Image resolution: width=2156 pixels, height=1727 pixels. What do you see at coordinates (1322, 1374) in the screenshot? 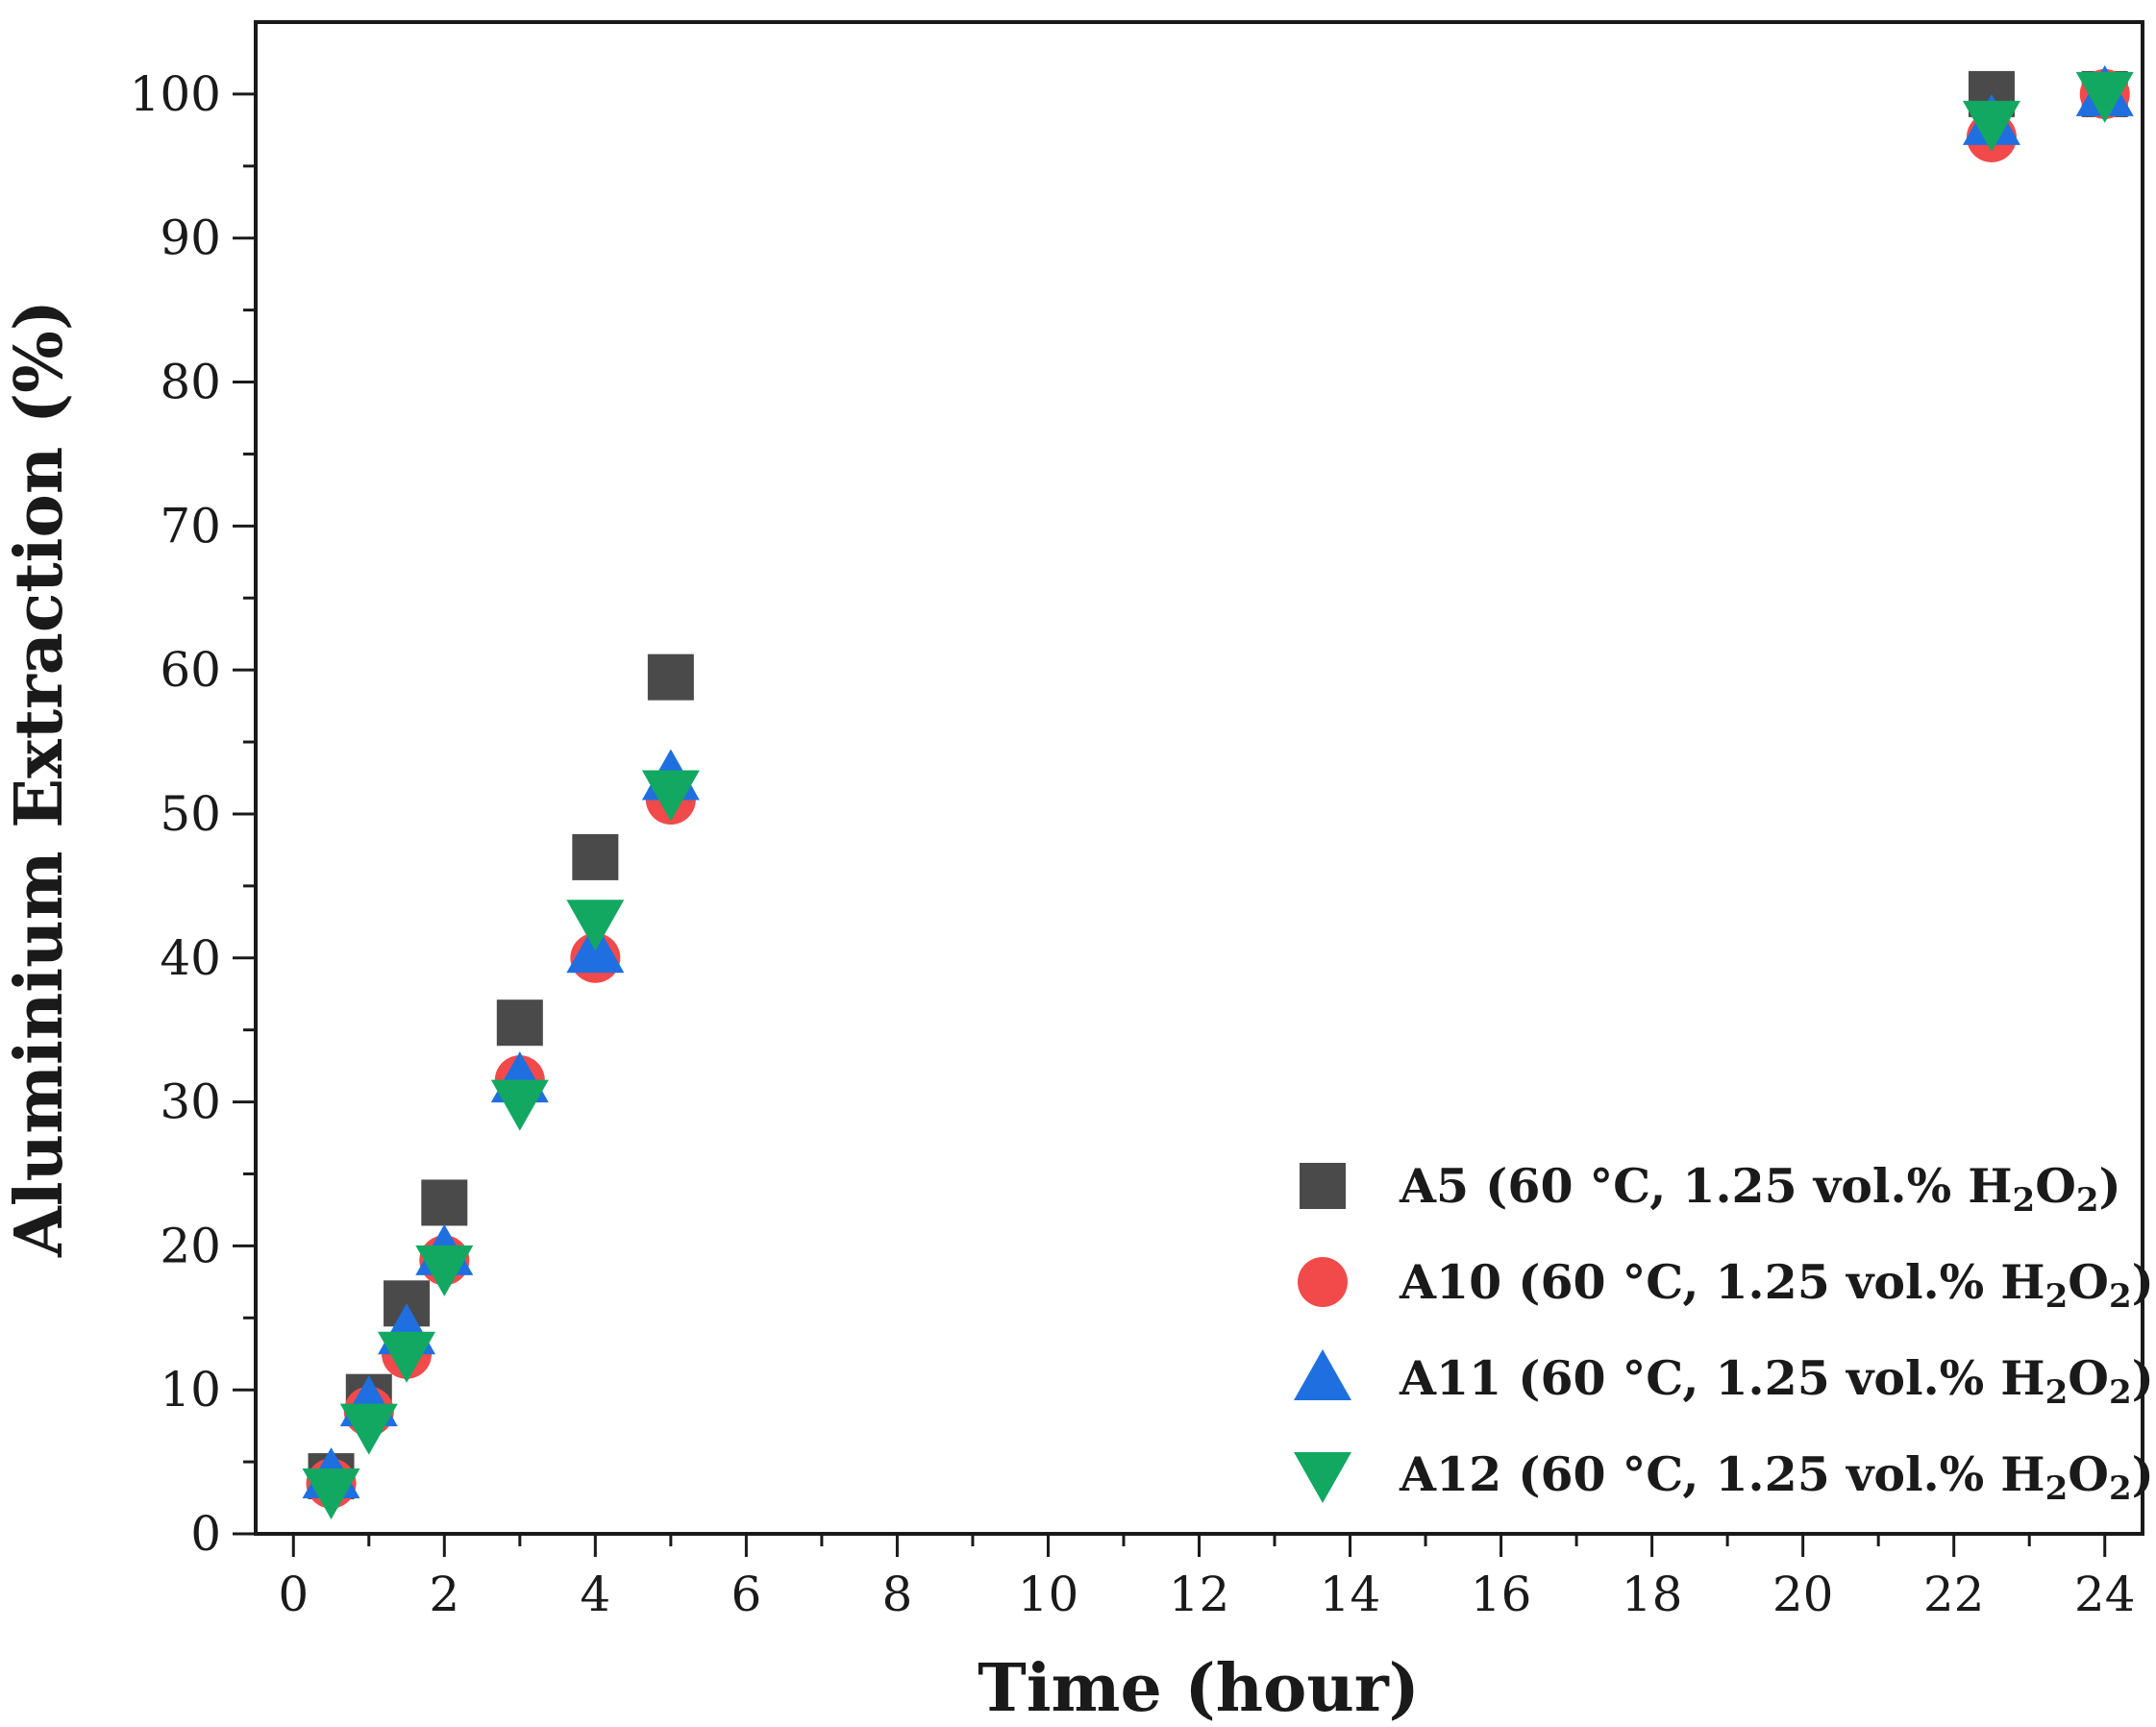
I see `legend-marker-triangle-up` at bounding box center [1322, 1374].